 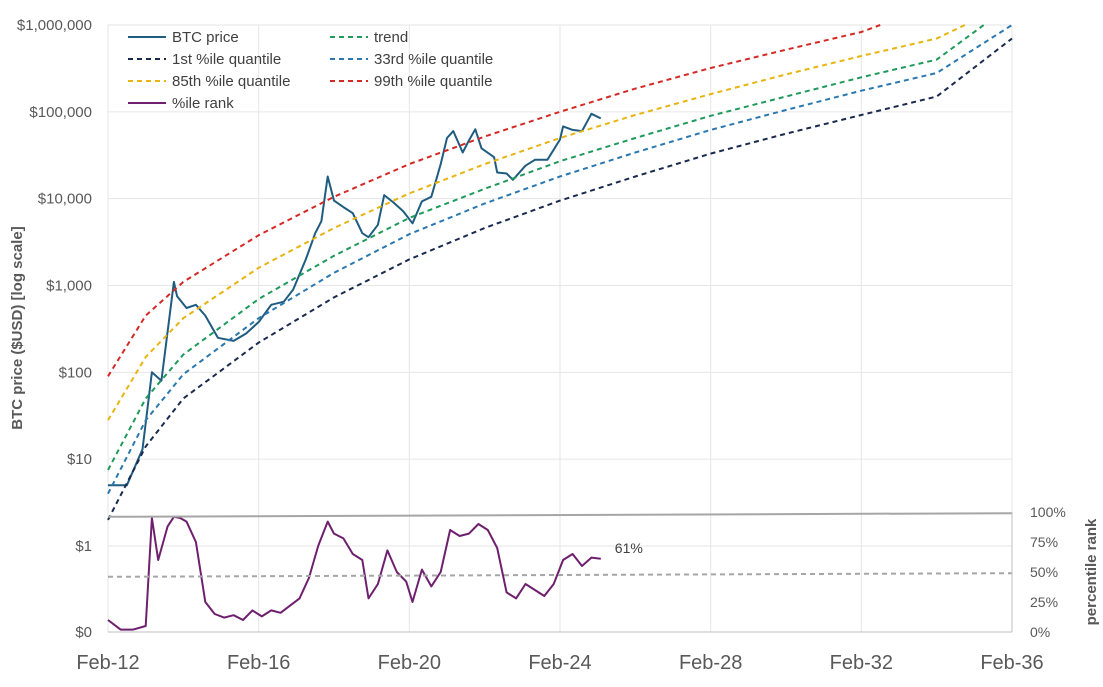 I want to click on series-ile-rank-trend, so click(x=560, y=575).